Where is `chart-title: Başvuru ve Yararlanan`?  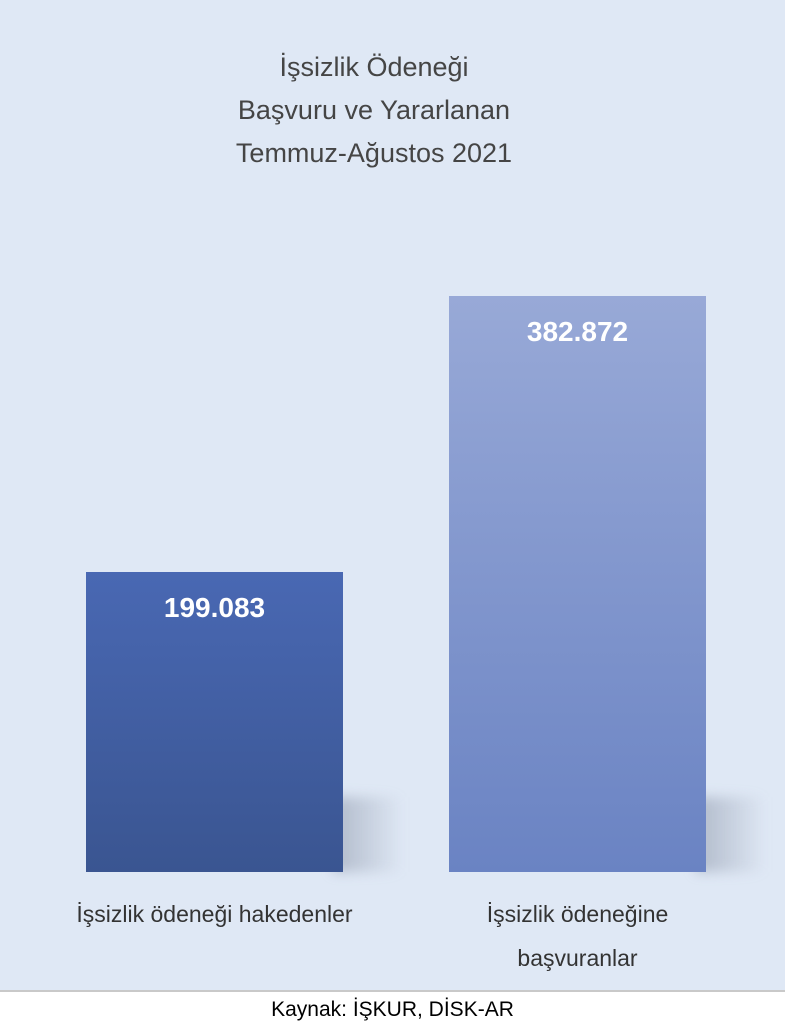
chart-title: Başvuru ve Yararlanan is located at coordinates (374, 110).